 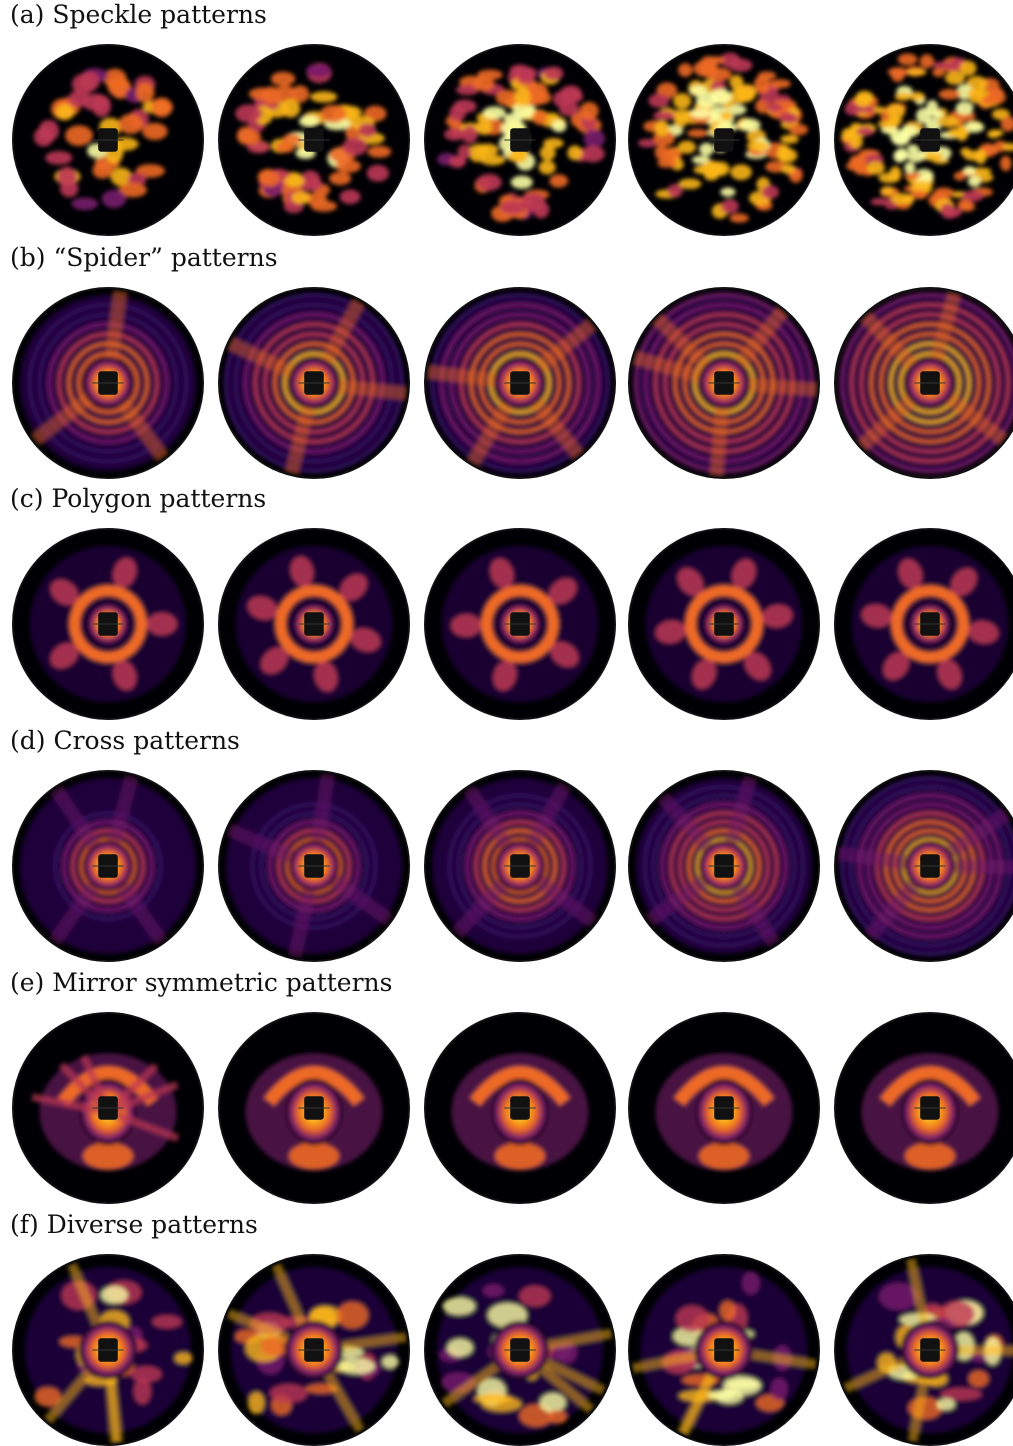 I want to click on section-label: (d) Cross patterns, so click(x=125, y=740).